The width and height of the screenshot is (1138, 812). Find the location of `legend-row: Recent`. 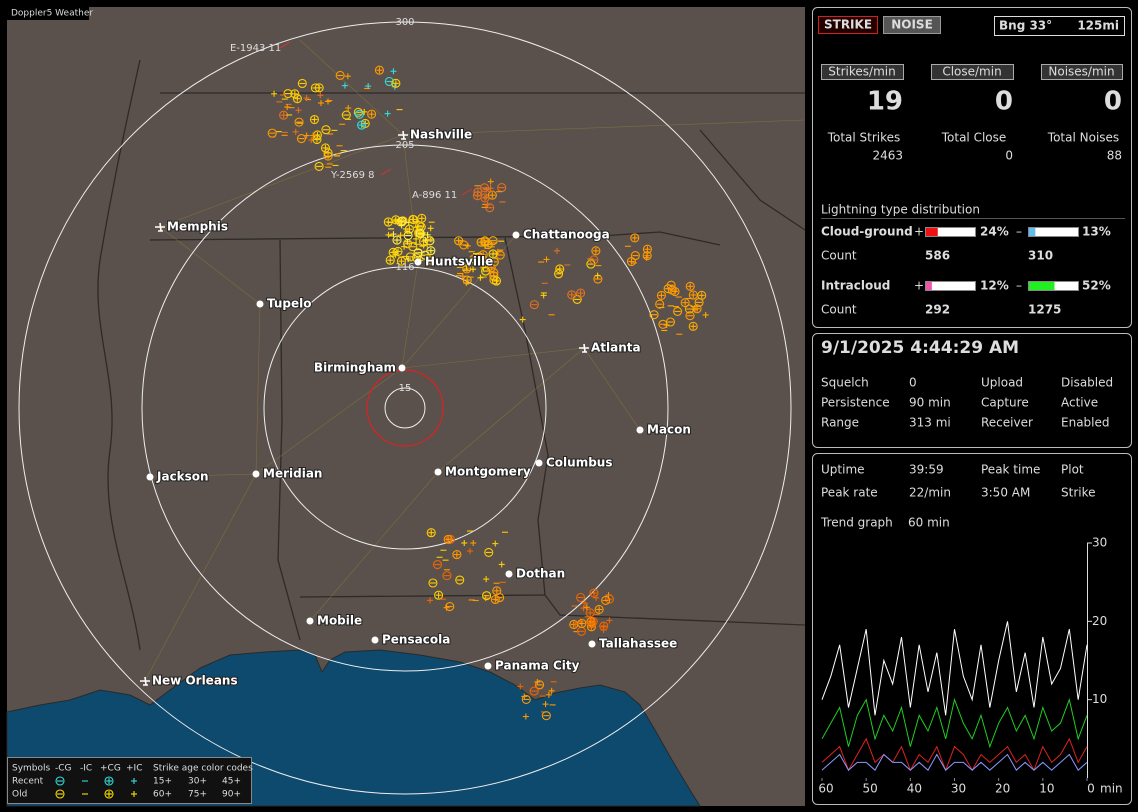

legend-row: Recent is located at coordinates (28, 782).